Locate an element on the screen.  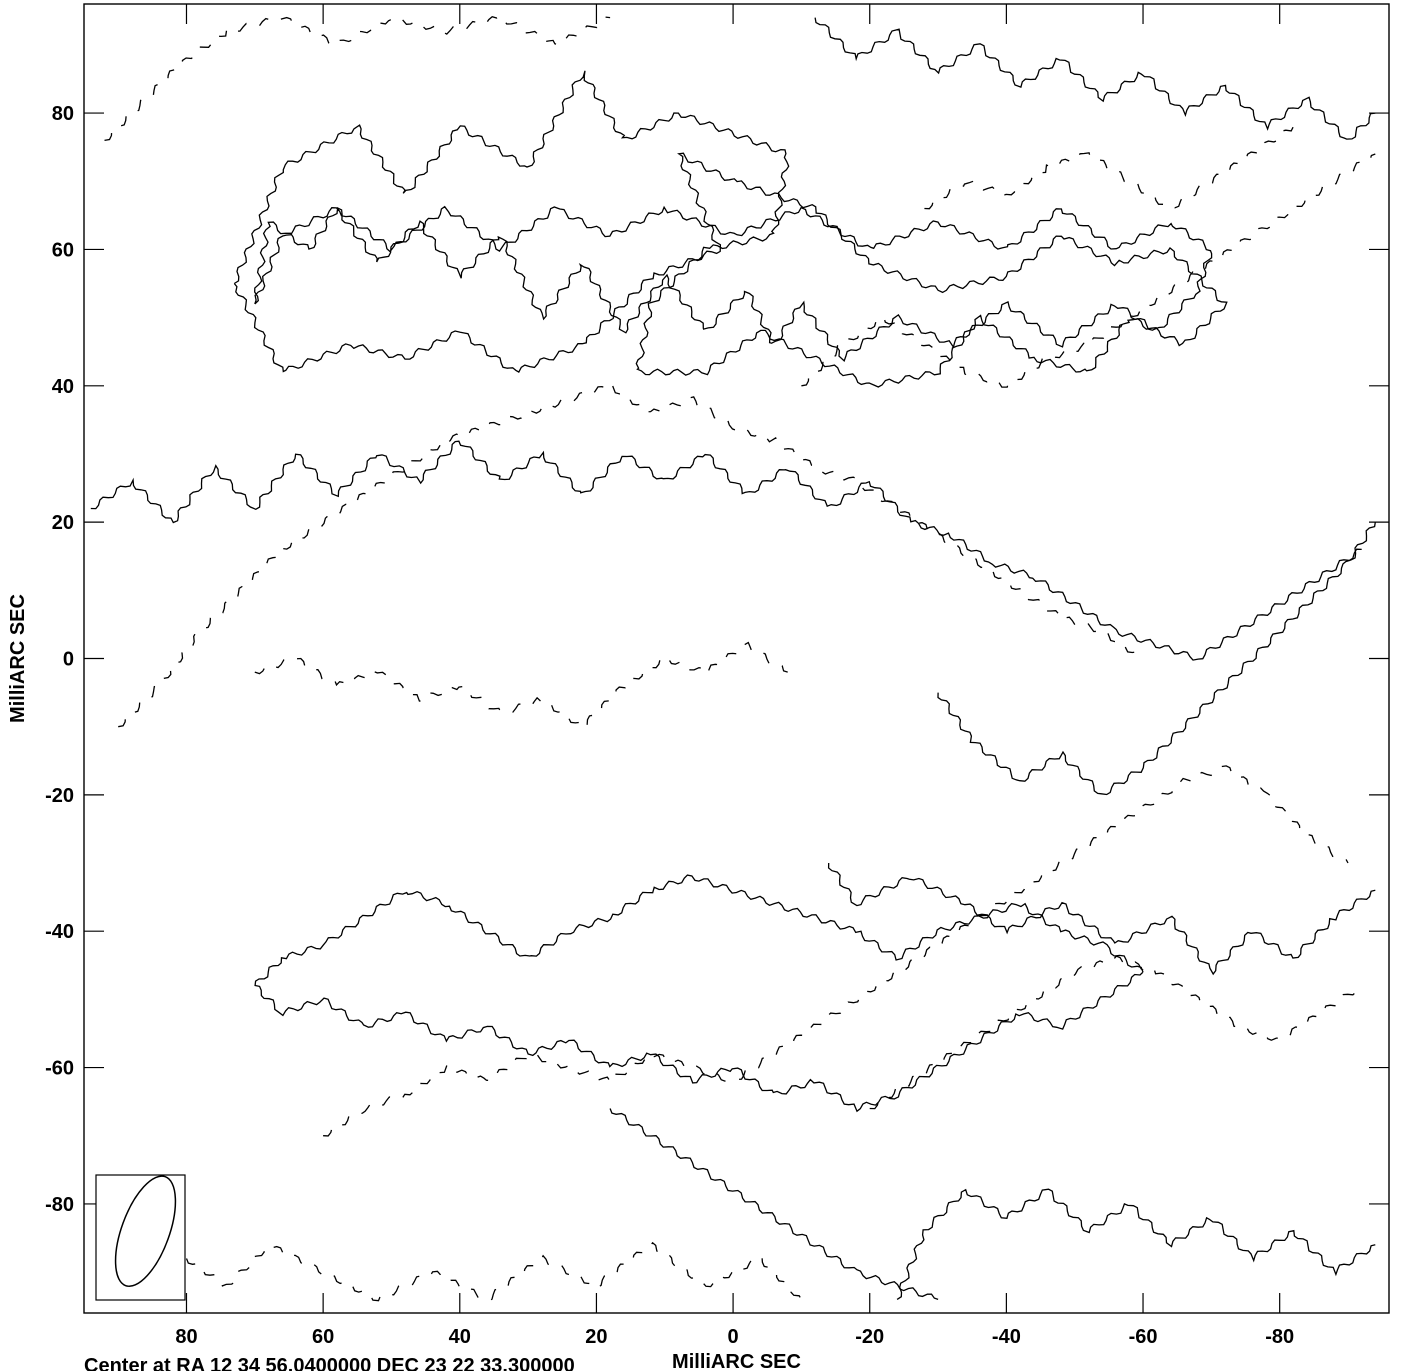
x-tick-label: -20 is located at coordinates (869, 1337).